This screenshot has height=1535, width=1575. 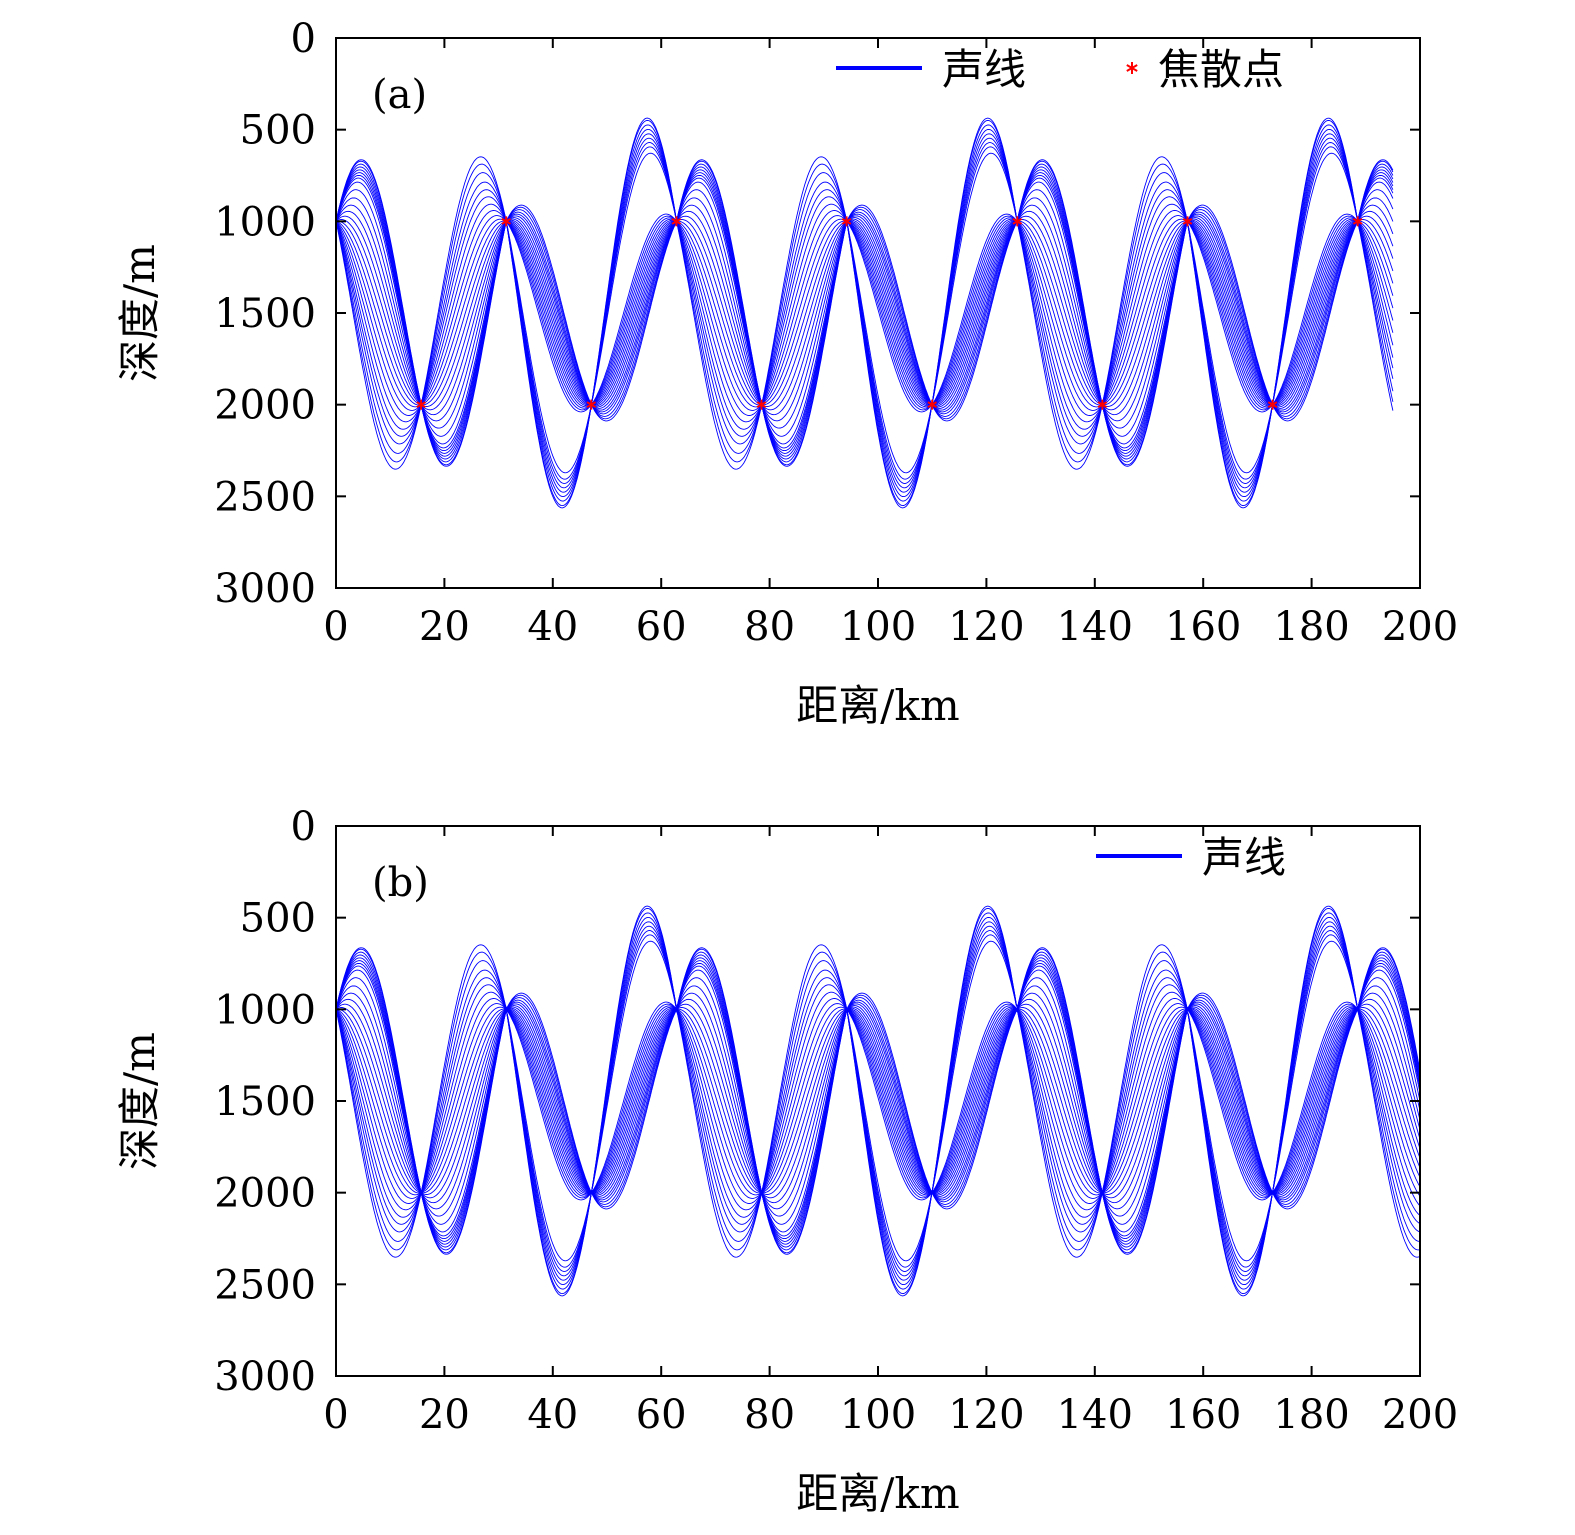 What do you see at coordinates (399, 95) in the screenshot?
I see `panel-label: (a)` at bounding box center [399, 95].